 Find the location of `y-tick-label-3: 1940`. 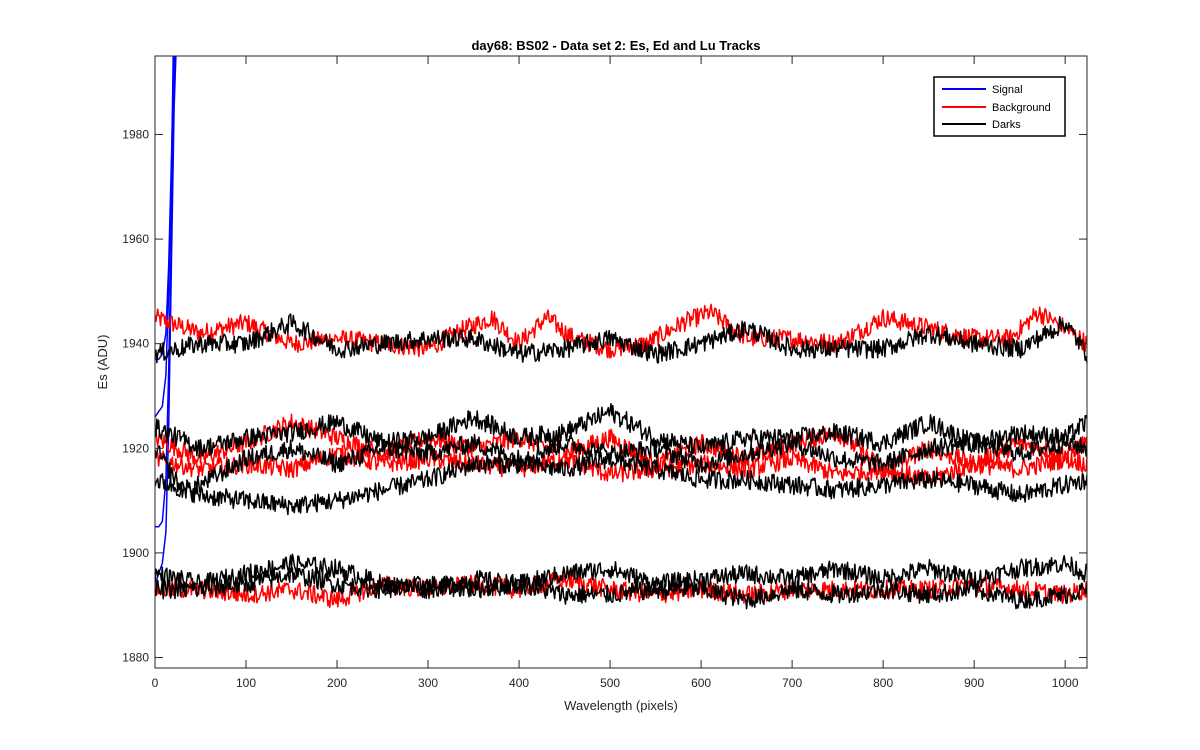

y-tick-label-3: 1940 is located at coordinates (135, 344).